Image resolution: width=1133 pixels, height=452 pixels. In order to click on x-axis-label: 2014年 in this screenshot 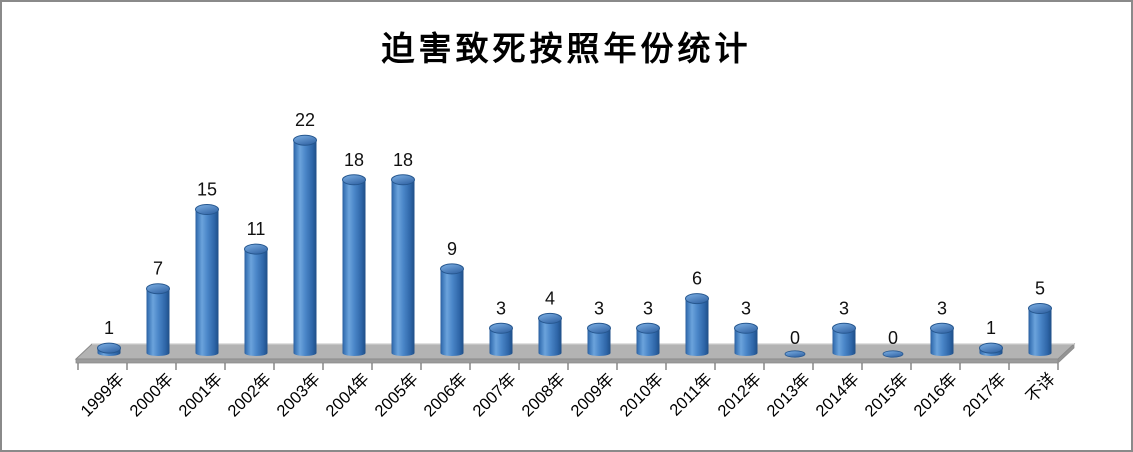, I will do `click(837, 394)`.